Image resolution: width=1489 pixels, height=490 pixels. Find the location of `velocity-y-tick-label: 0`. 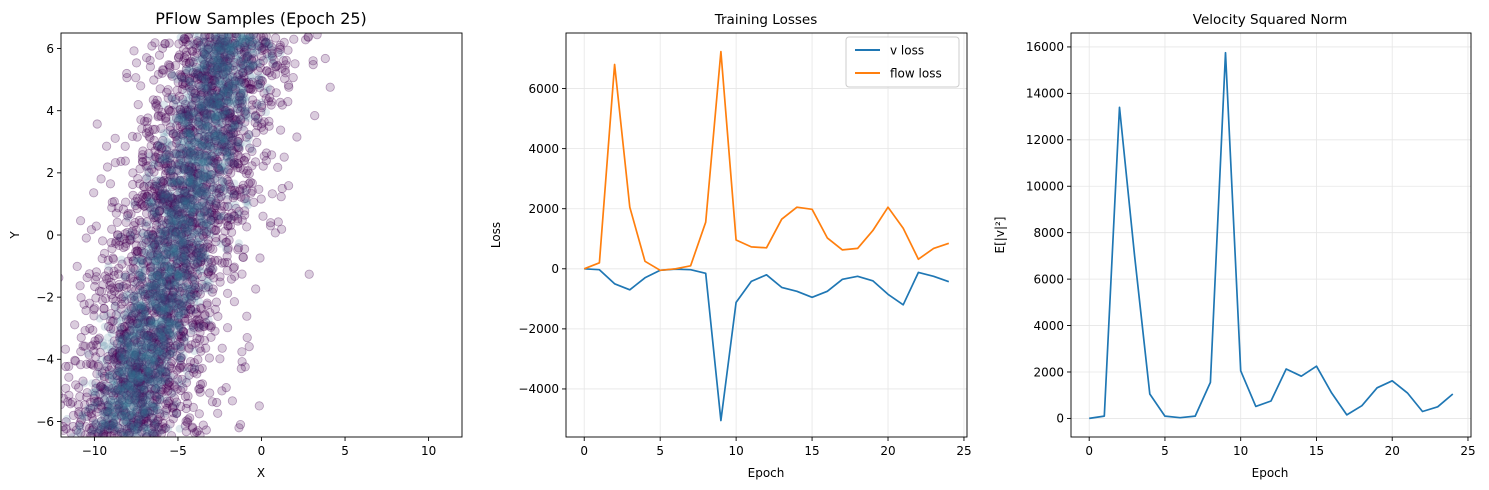

velocity-y-tick-label: 0 is located at coordinates (1060, 419).